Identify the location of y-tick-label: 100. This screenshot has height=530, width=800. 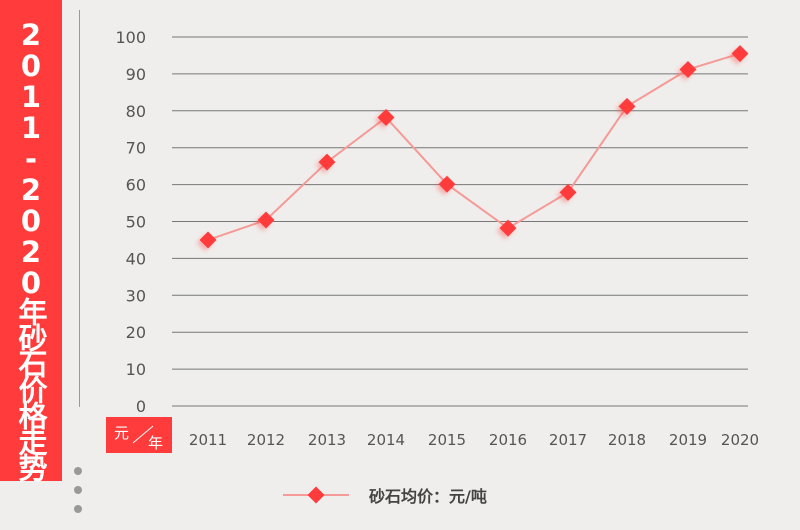
(130, 37).